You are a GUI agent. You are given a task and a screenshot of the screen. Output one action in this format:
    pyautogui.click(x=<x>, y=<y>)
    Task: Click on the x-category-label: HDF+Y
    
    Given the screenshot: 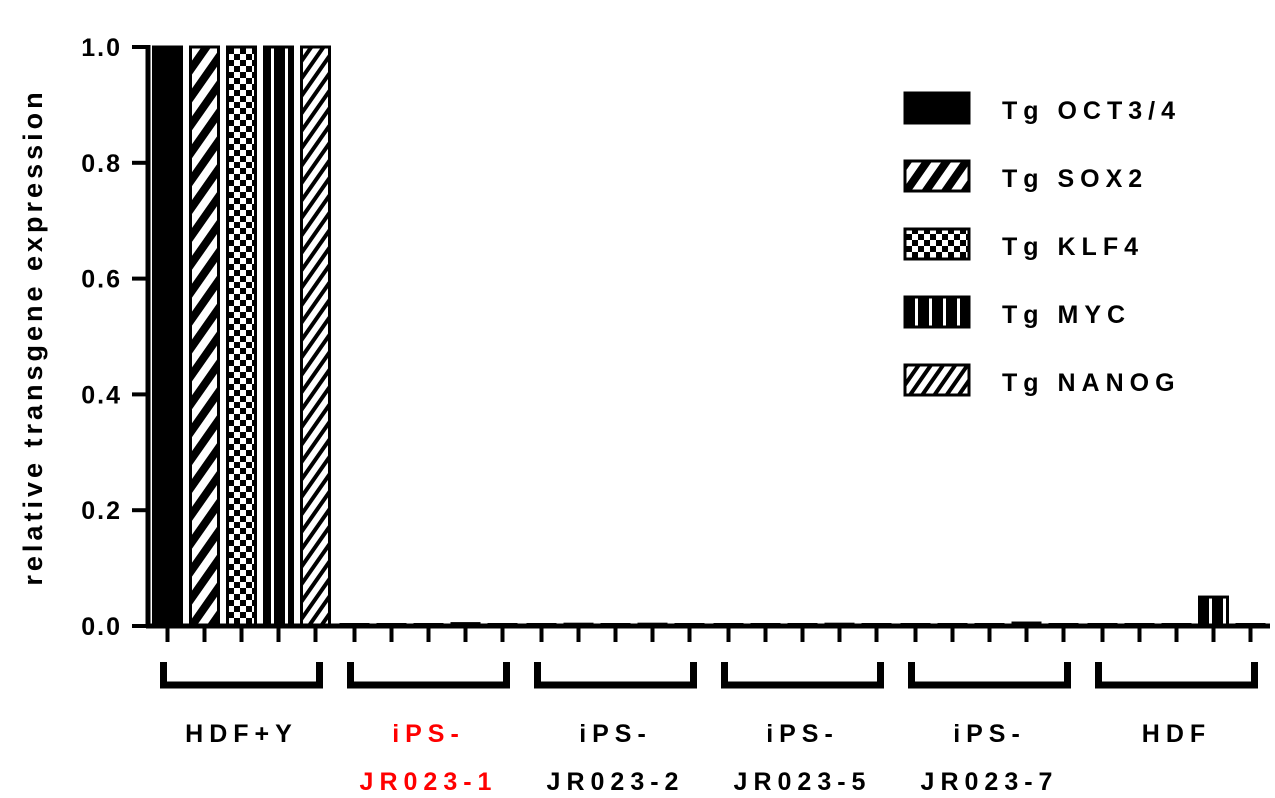 What is the action you would take?
    pyautogui.click(x=241, y=734)
    